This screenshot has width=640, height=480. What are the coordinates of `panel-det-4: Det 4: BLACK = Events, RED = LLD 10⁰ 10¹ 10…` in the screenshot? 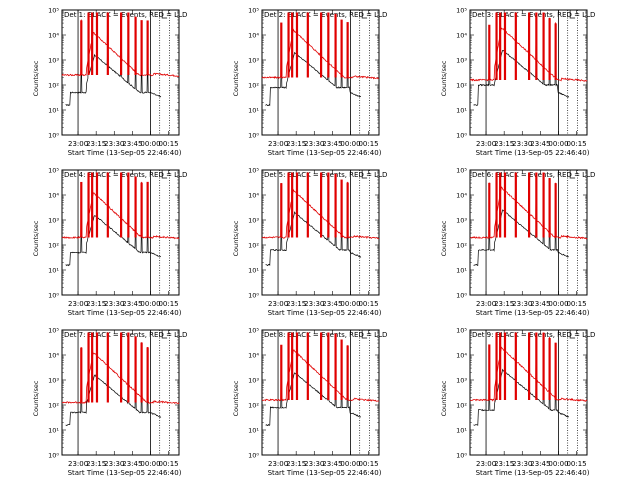 It's located at (109, 242).